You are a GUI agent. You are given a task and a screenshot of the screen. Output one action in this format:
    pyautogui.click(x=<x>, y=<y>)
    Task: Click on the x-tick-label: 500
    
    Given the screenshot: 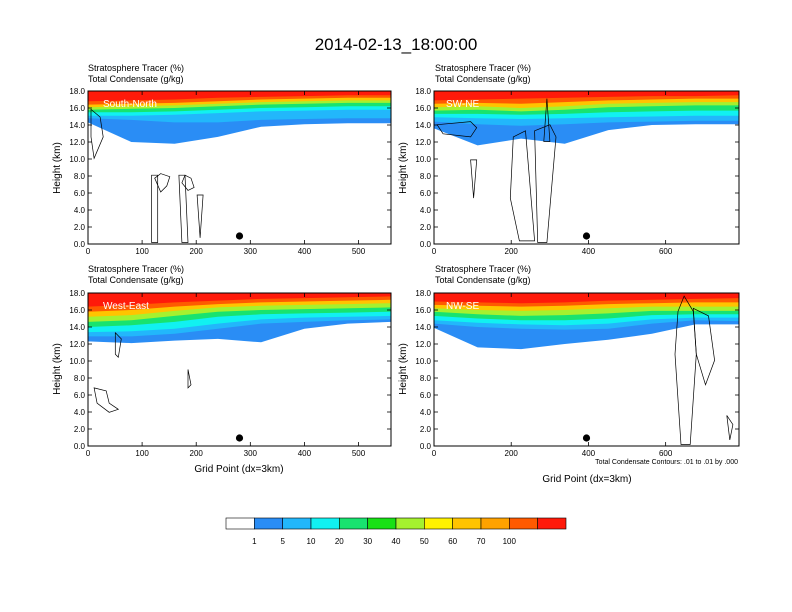 What is the action you would take?
    pyautogui.click(x=359, y=453)
    